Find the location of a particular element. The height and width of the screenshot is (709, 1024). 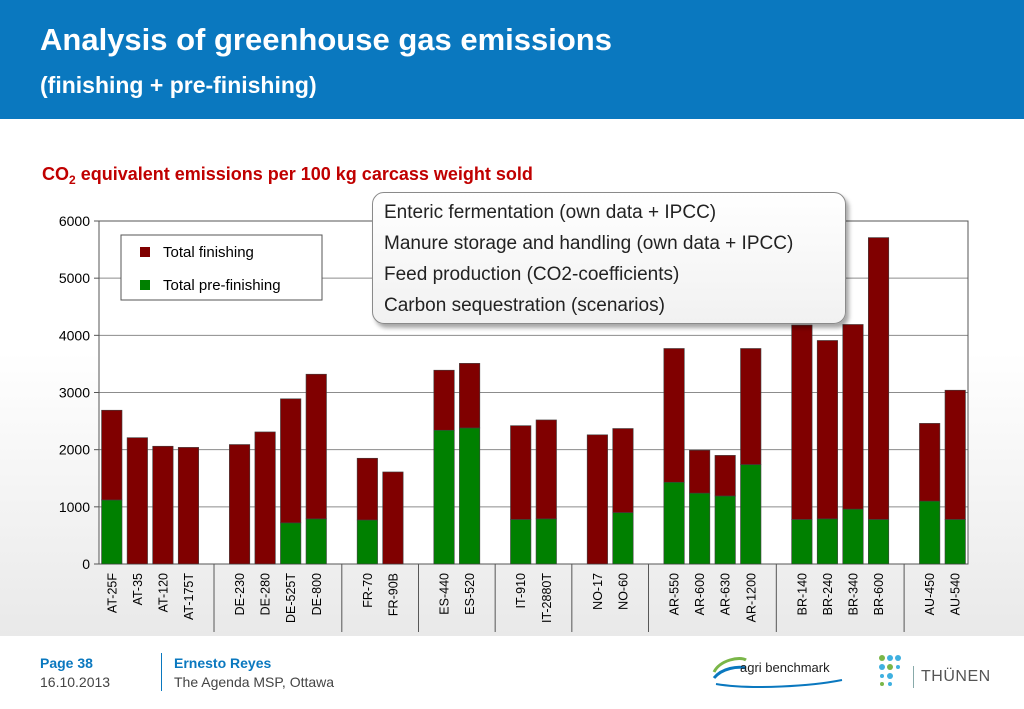

x-tick-label: FR-90B is located at coordinates (393, 594).